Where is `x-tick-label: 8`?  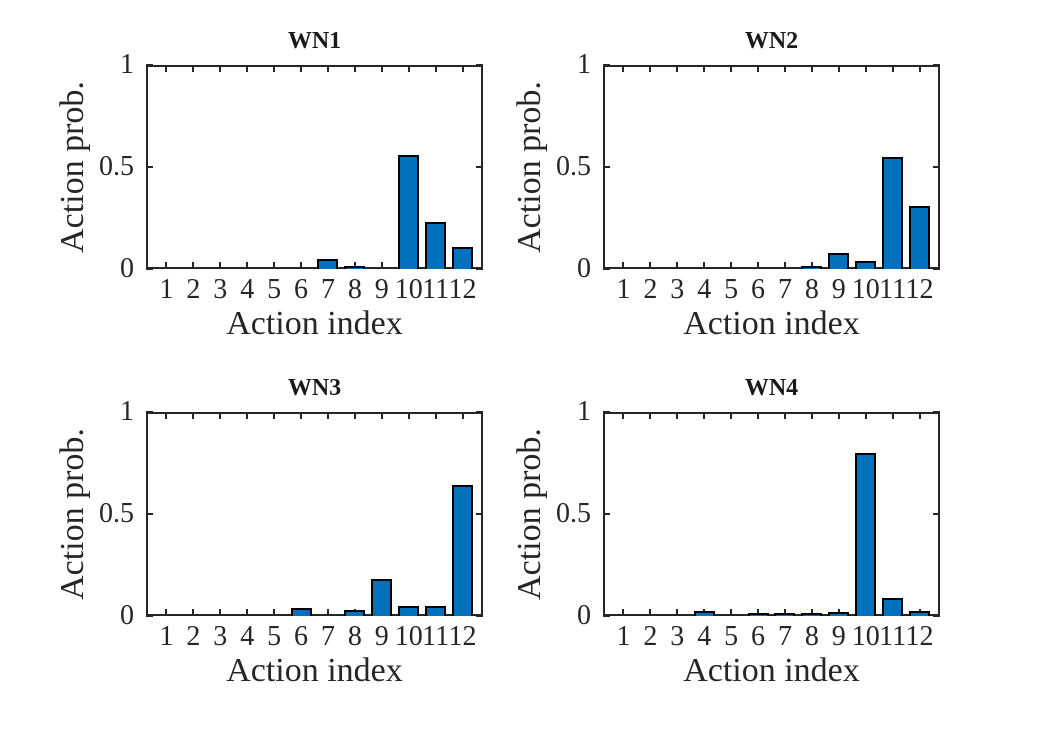
x-tick-label: 8 is located at coordinates (354, 636).